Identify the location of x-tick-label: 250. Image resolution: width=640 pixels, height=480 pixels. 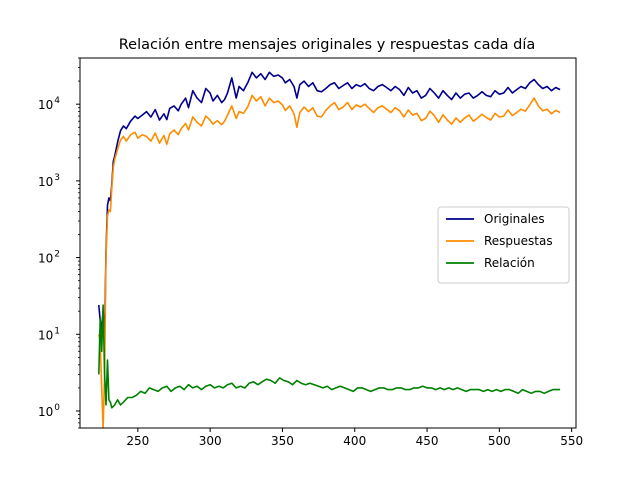
(137, 441).